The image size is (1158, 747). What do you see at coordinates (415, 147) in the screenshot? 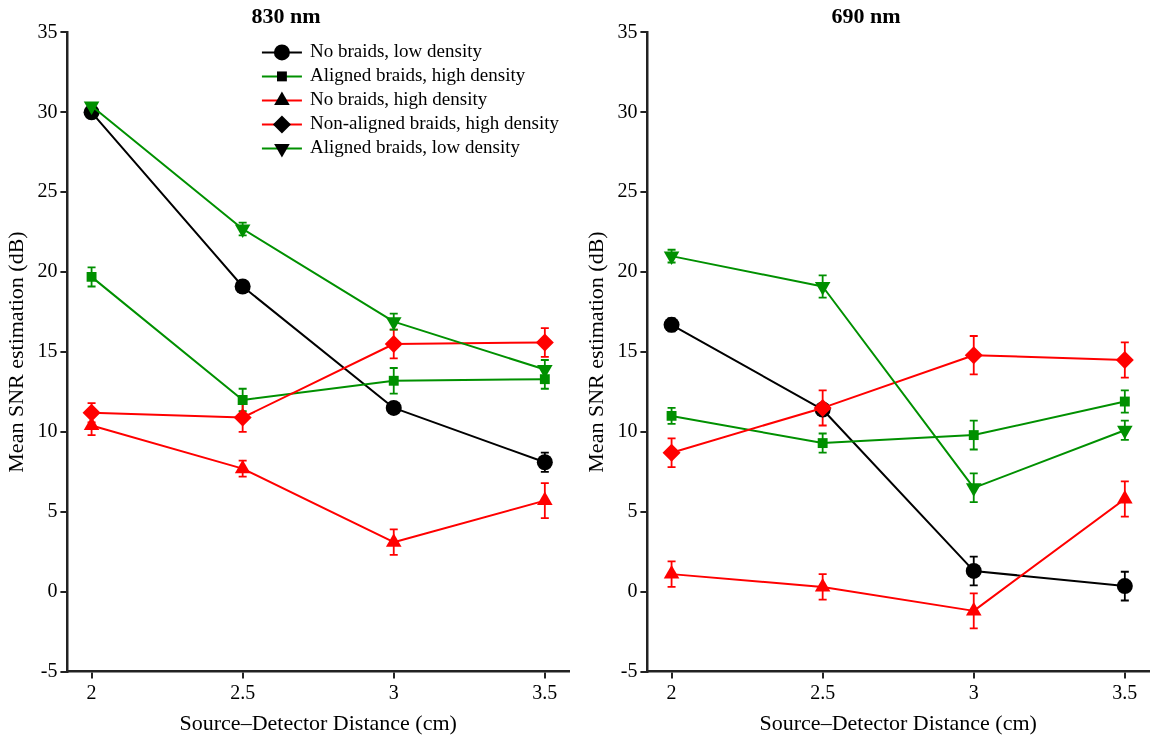
I see `legend-label: Aligned braids, low density` at bounding box center [415, 147].